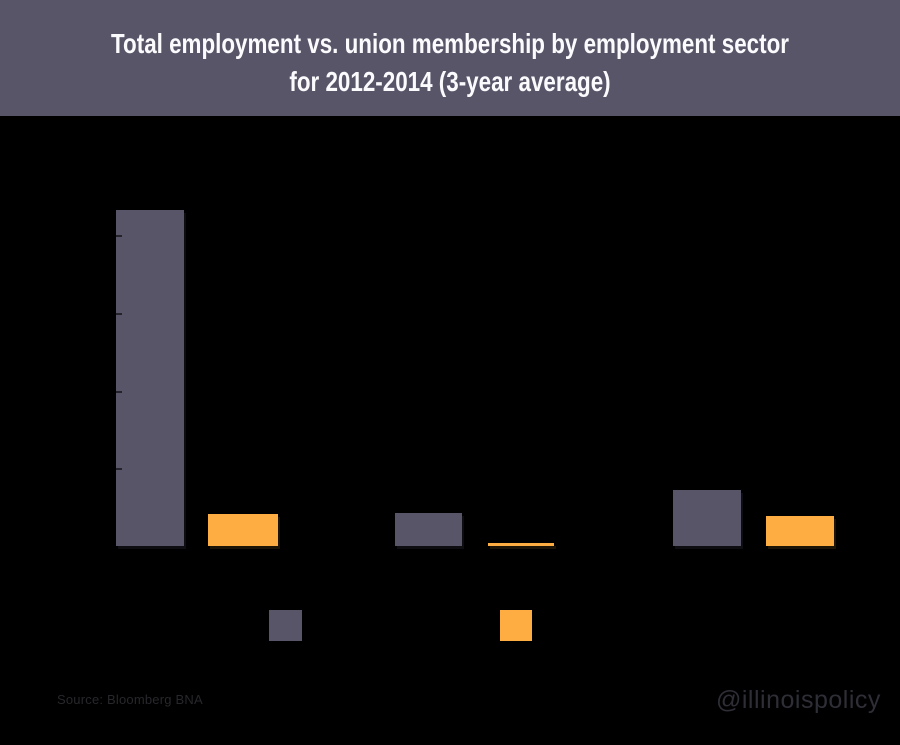 The image size is (900, 745). What do you see at coordinates (798, 700) in the screenshot?
I see `watermark-handle: @illinoispolicy` at bounding box center [798, 700].